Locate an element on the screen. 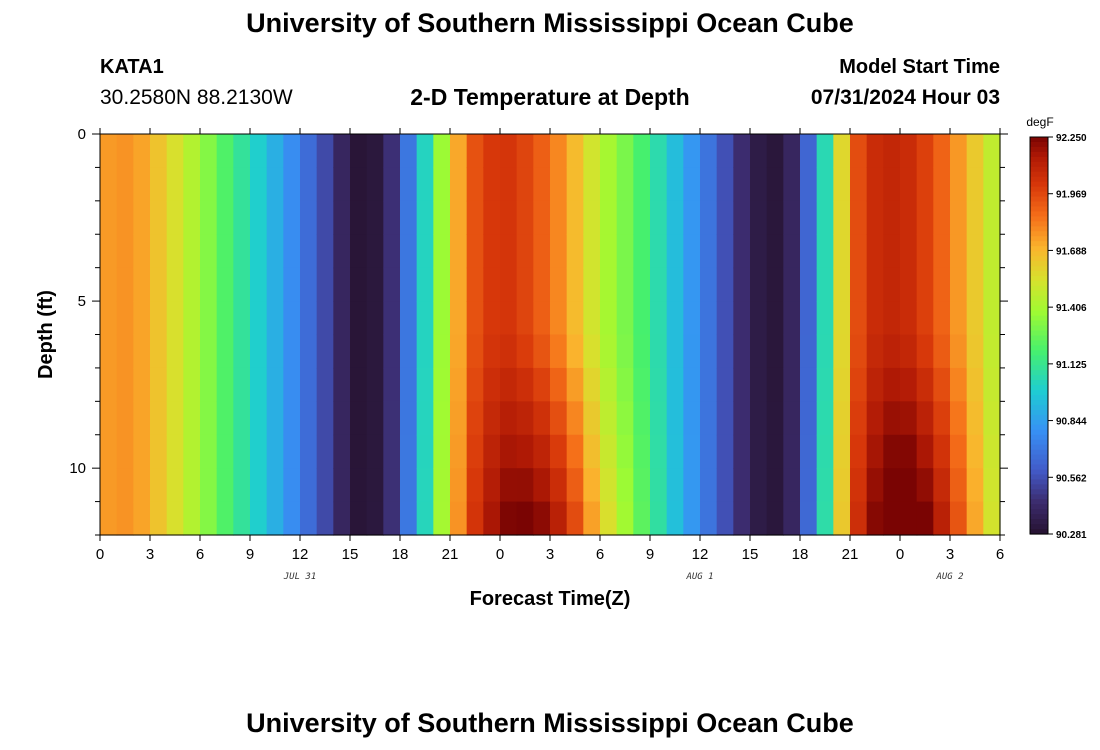  colorbar-unit: degF is located at coordinates (1039, 122).